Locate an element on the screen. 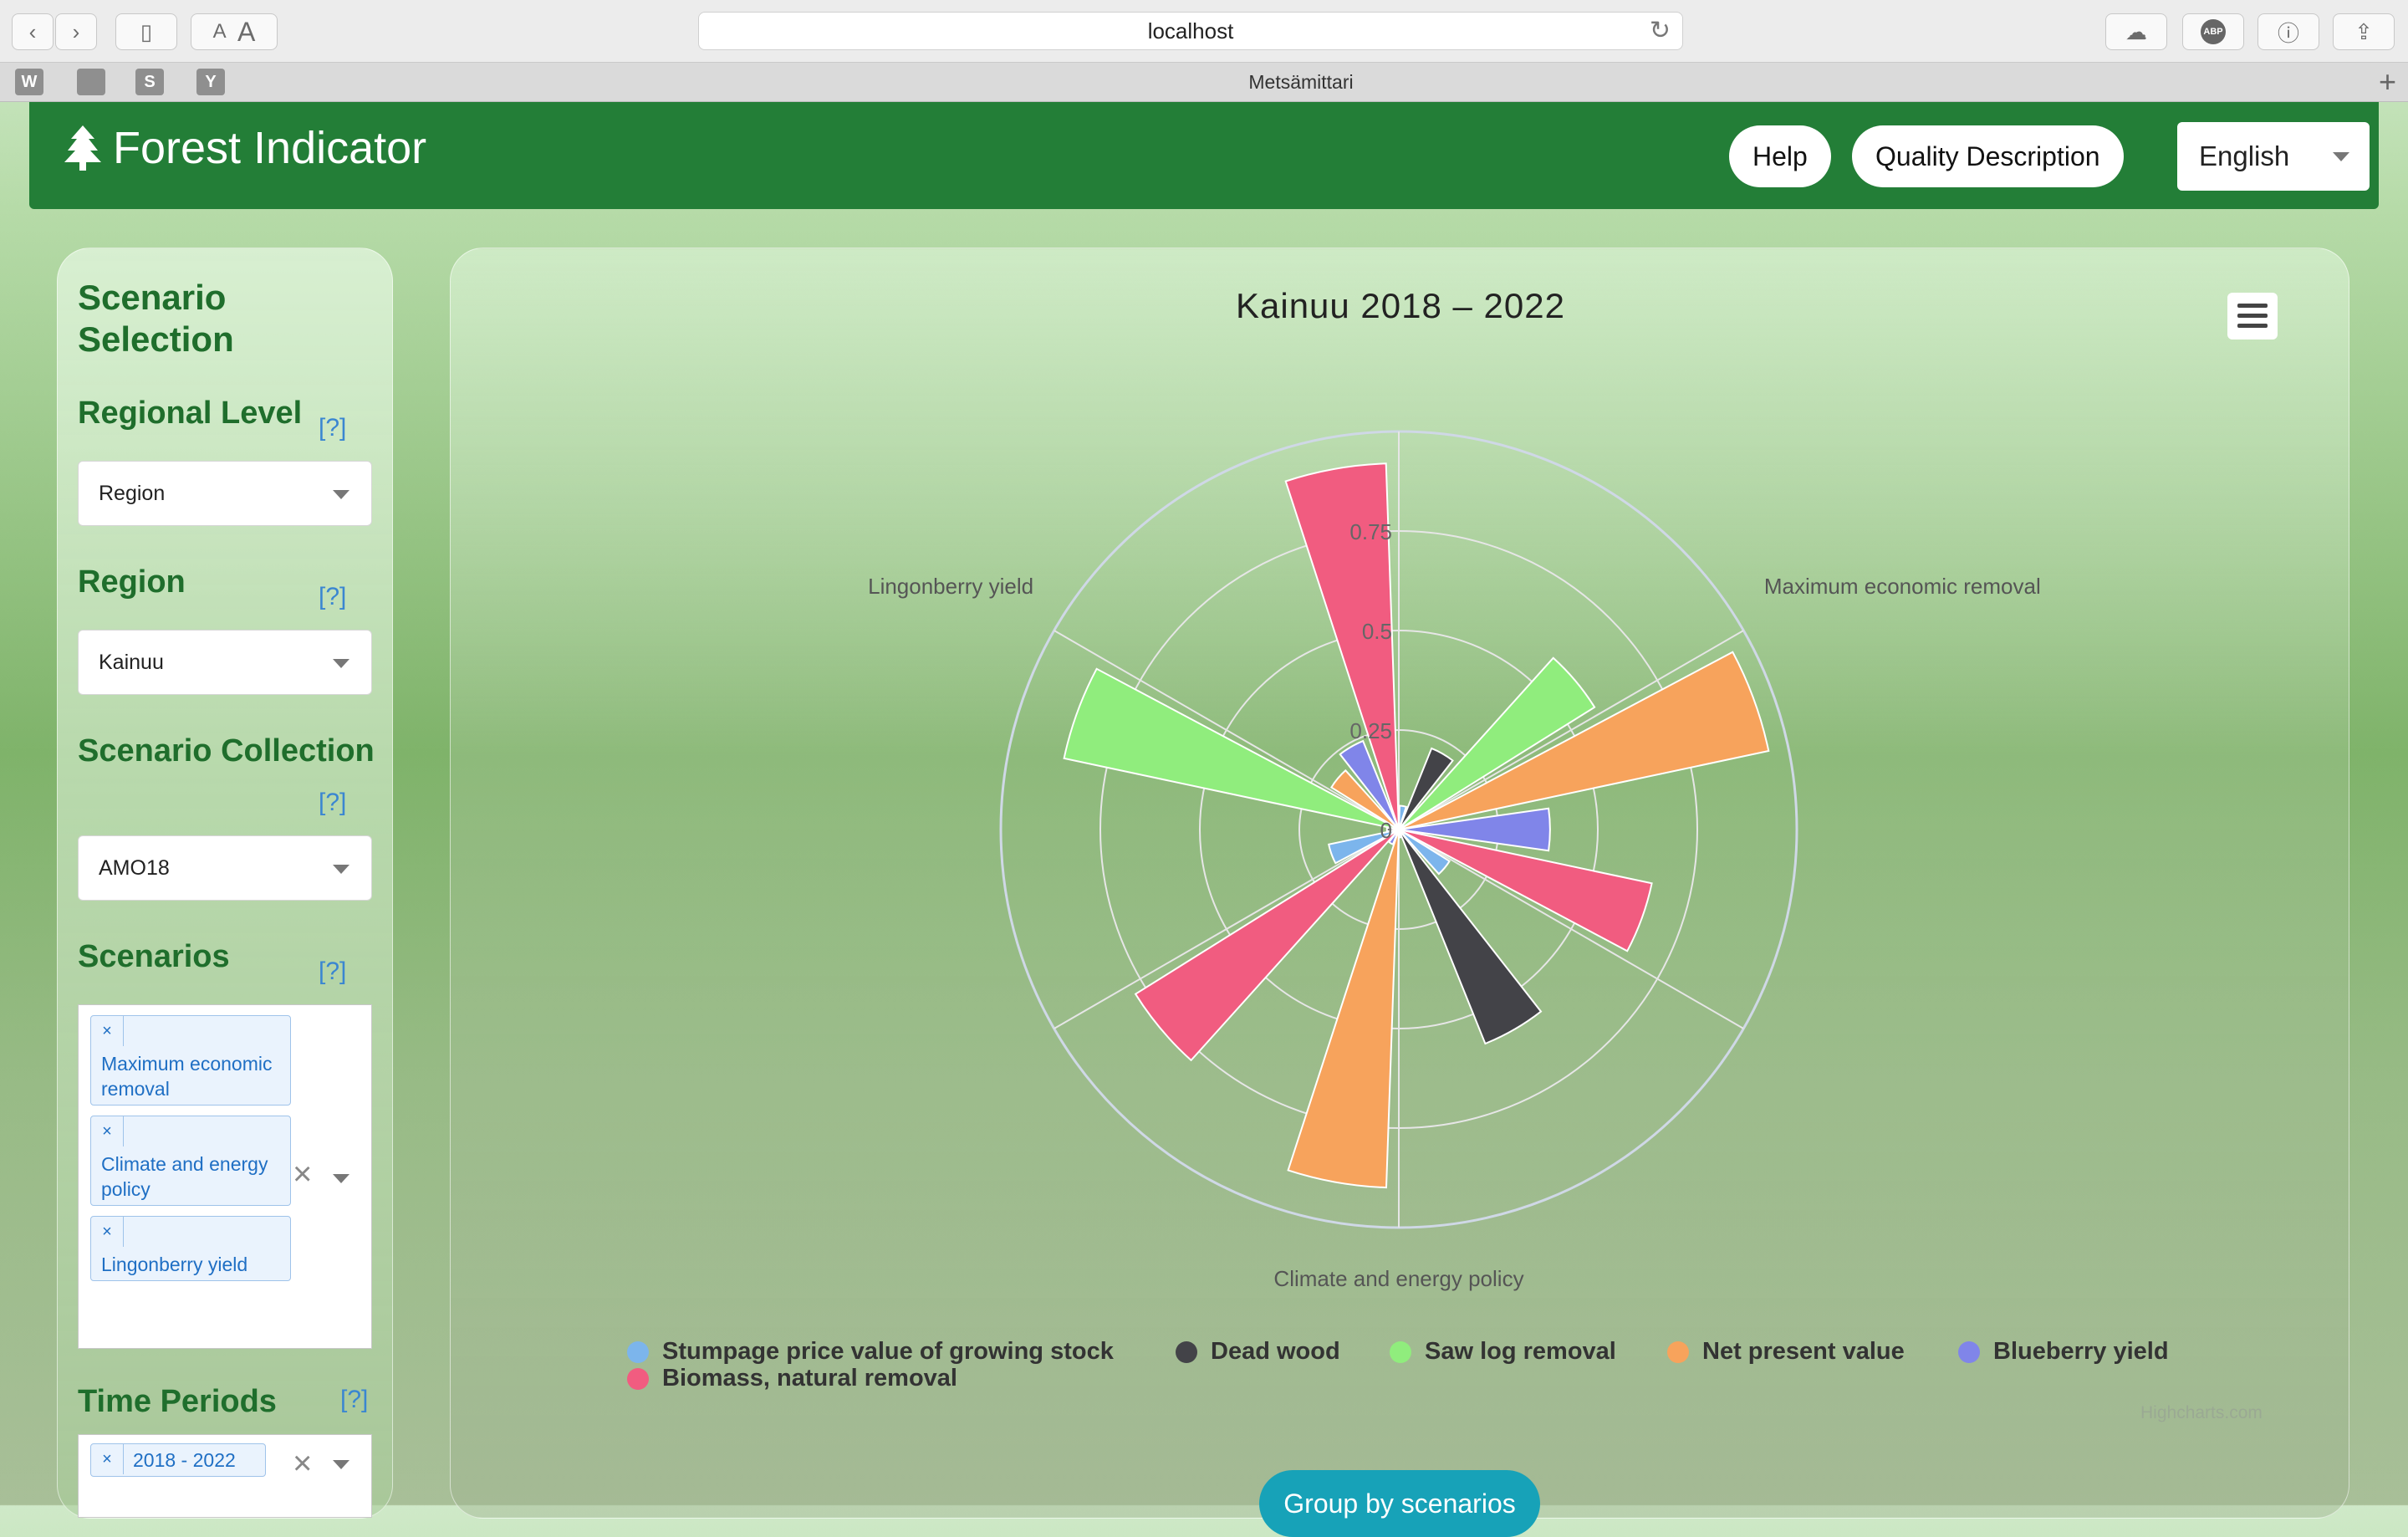  group-by-scenarios-button: Group by scenarios is located at coordinates (1399, 1503).